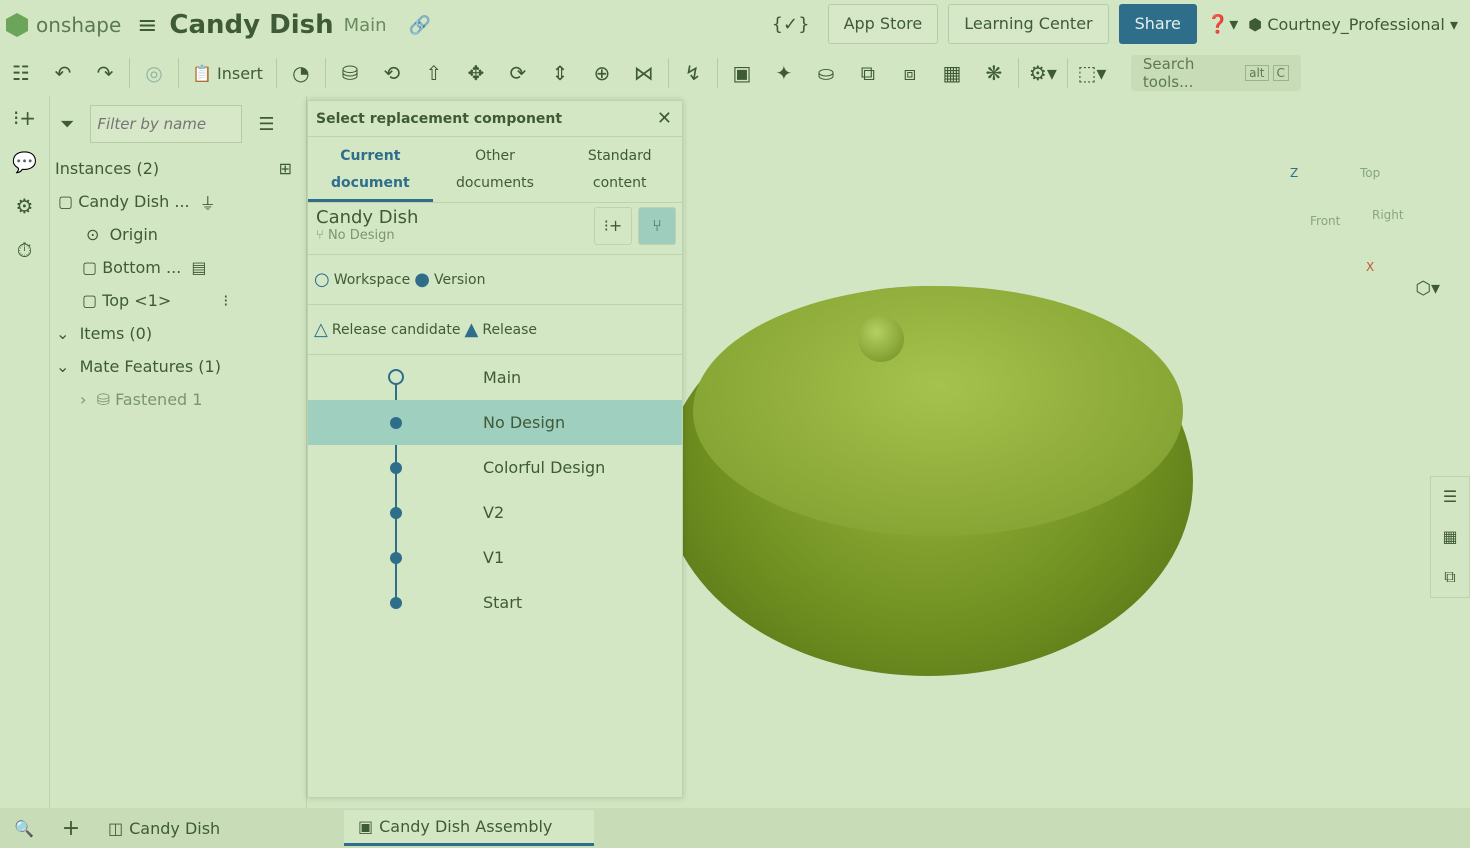 The height and width of the screenshot is (848, 1470). What do you see at coordinates (495, 602) in the screenshot?
I see `version-row: Start` at bounding box center [495, 602].